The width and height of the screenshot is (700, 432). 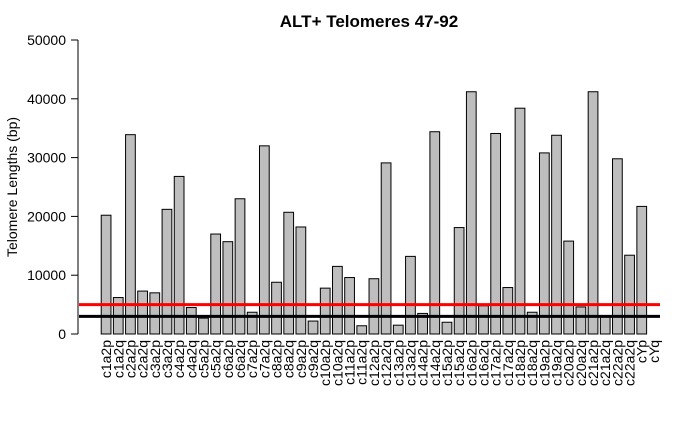 What do you see at coordinates (605, 325) in the screenshot?
I see `bar-c21a2q` at bounding box center [605, 325].